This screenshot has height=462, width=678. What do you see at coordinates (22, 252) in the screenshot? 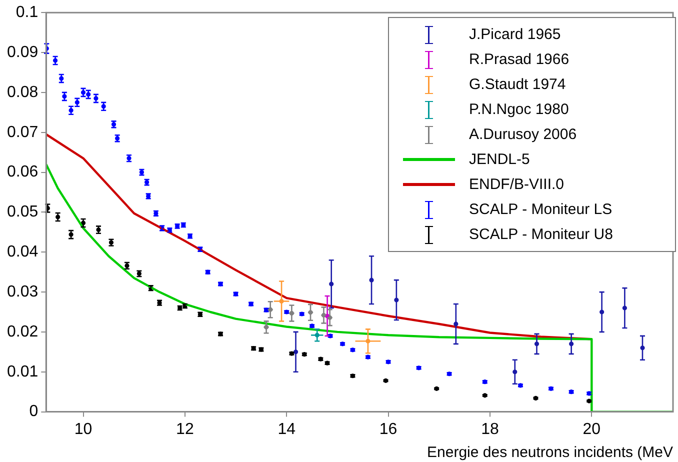
I see `y-tick-label: 0.04` at bounding box center [22, 252].